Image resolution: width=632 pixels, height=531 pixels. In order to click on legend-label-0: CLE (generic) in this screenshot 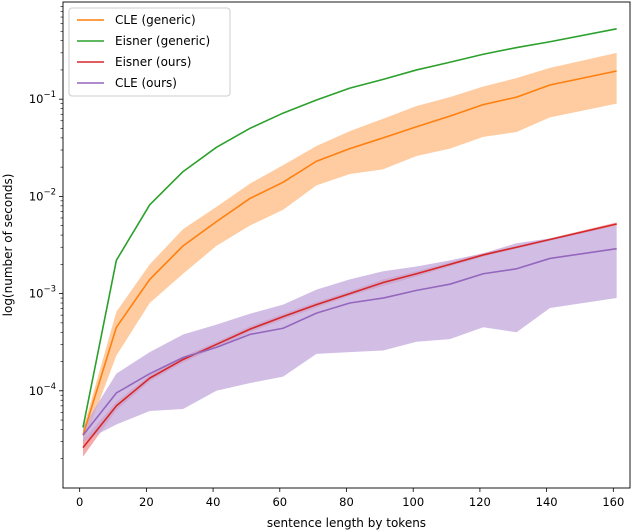, I will do `click(155, 20)`.